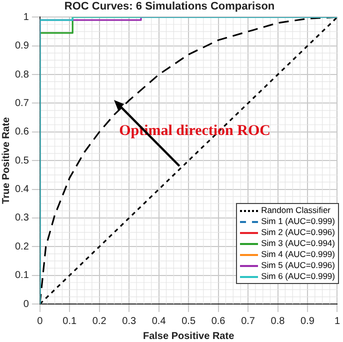 The width and height of the screenshot is (343, 342). What do you see at coordinates (22, 46) in the screenshot?
I see `y-tick-label: 0.9` at bounding box center [22, 46].